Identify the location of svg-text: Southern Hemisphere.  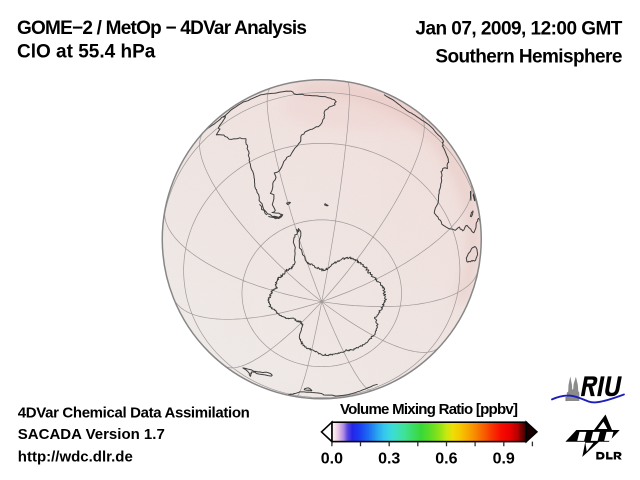
(528, 57).